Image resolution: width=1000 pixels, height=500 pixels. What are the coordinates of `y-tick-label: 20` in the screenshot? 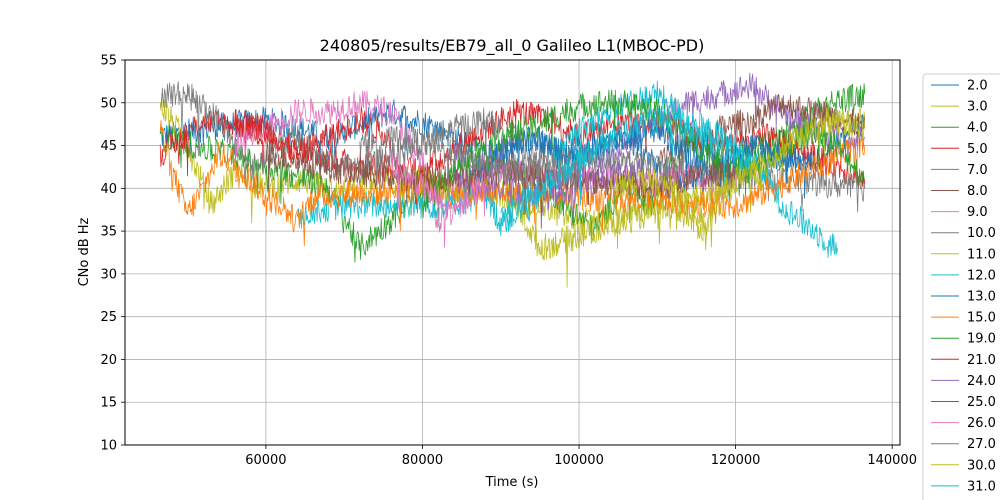 It's located at (108, 360).